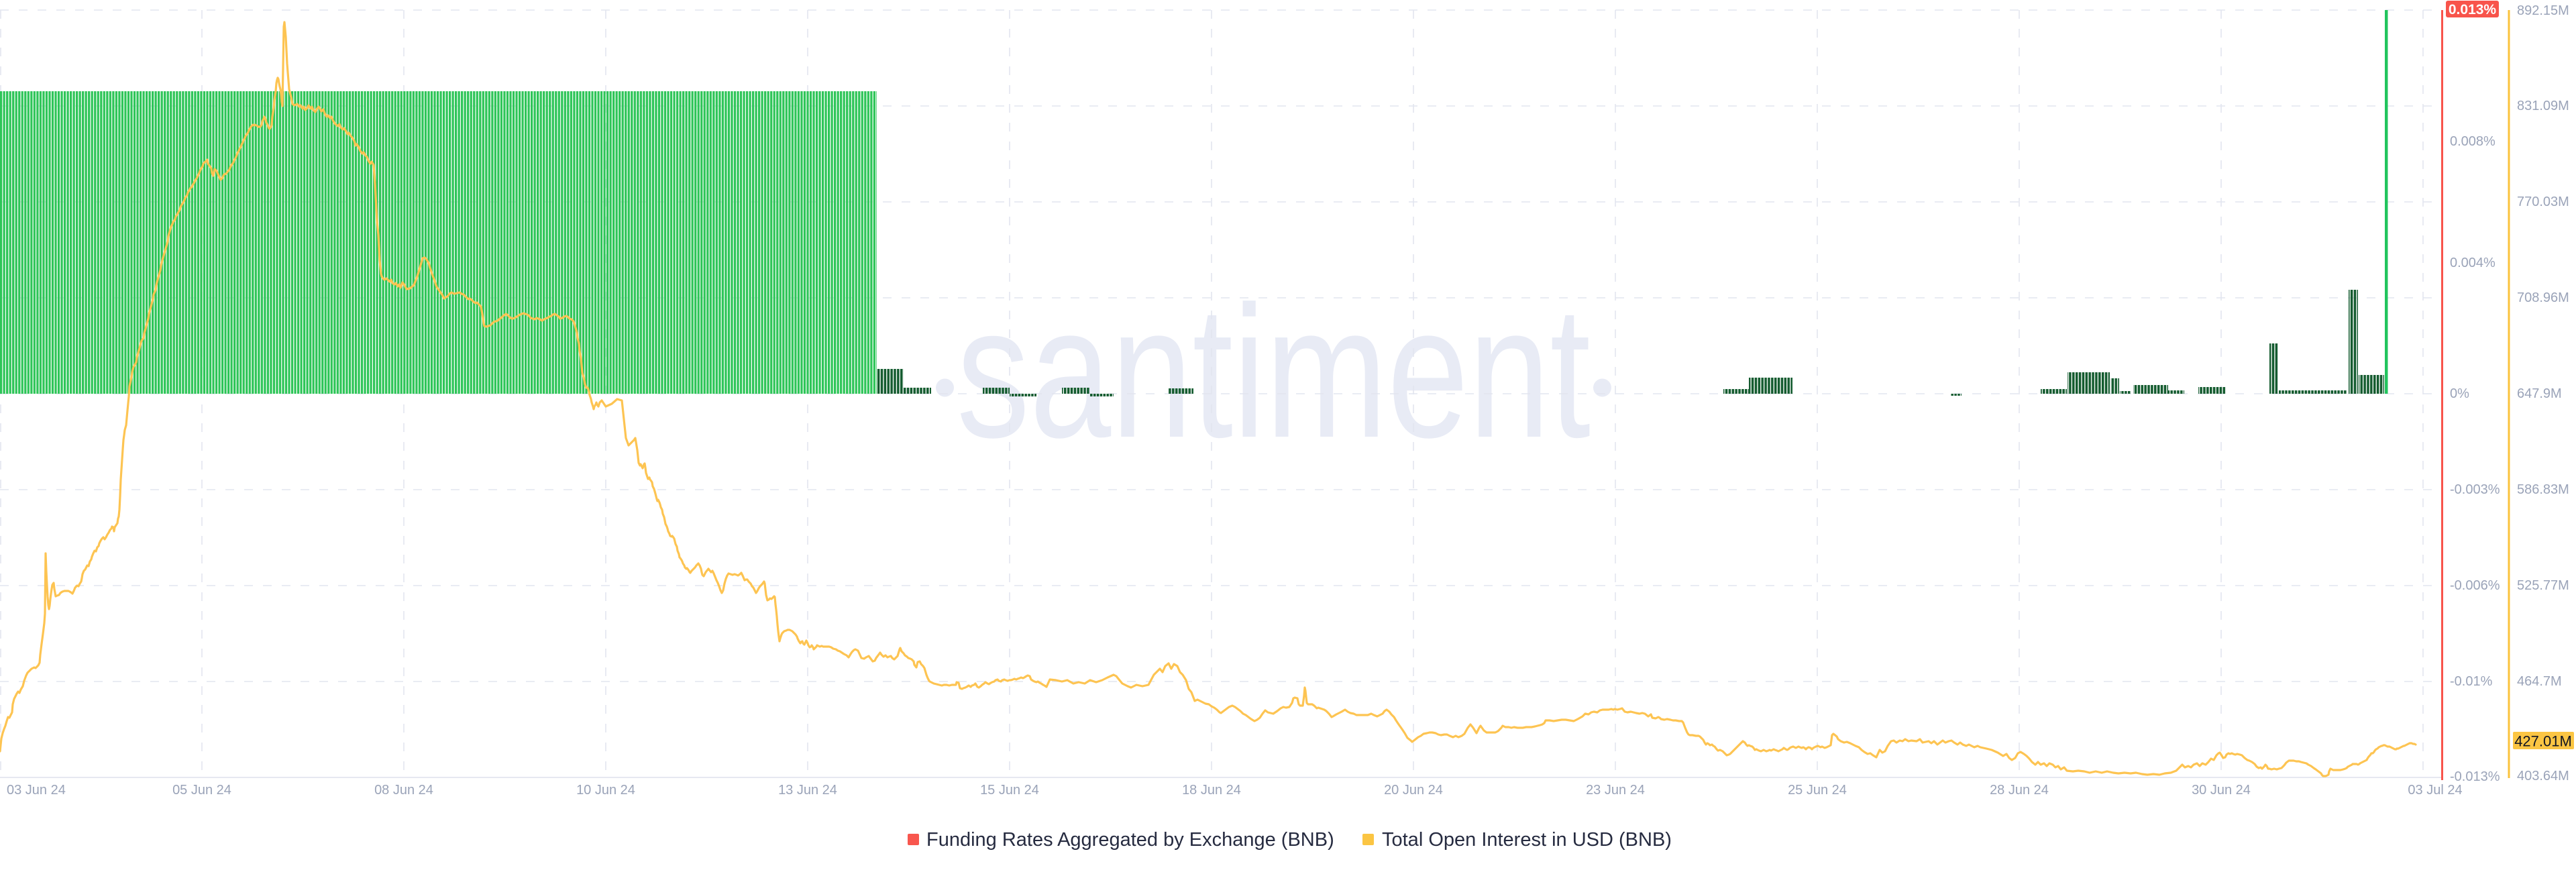 The width and height of the screenshot is (2576, 872). Describe the element at coordinates (2473, 263) in the screenshot. I see `svg-text: 0.004%` at that location.